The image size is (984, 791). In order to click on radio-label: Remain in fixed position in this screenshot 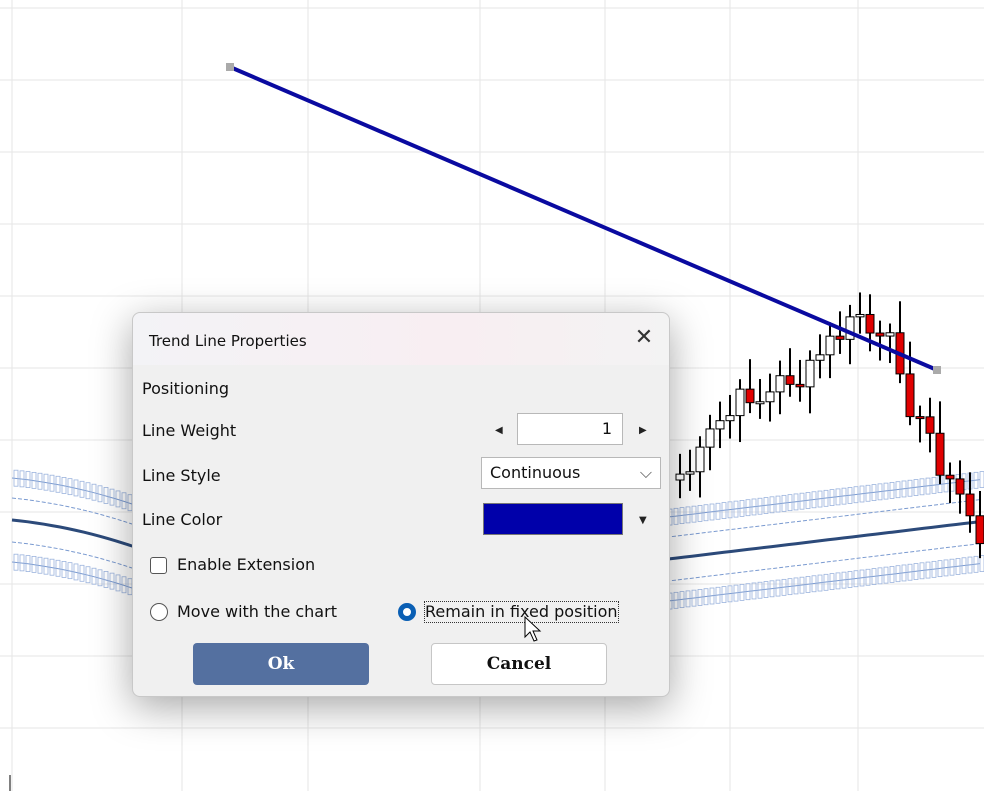, I will do `click(521, 612)`.